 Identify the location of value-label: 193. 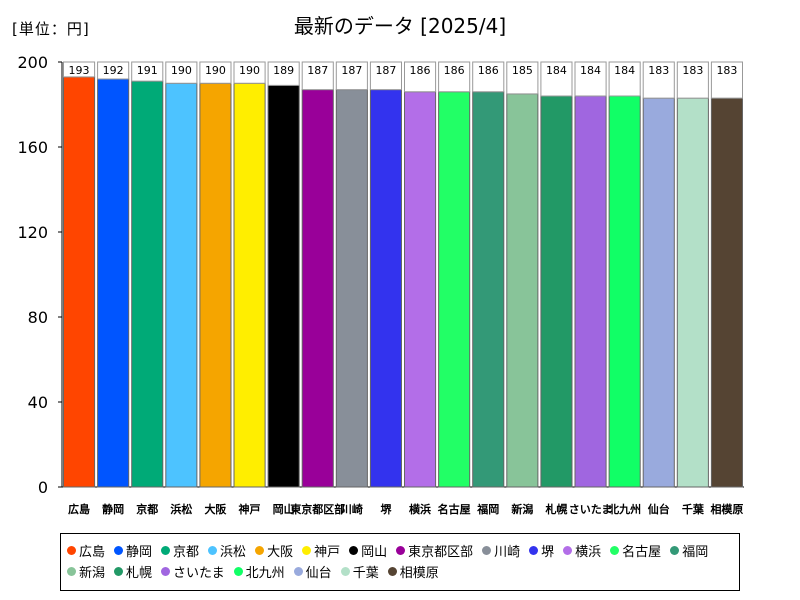
(79, 70).